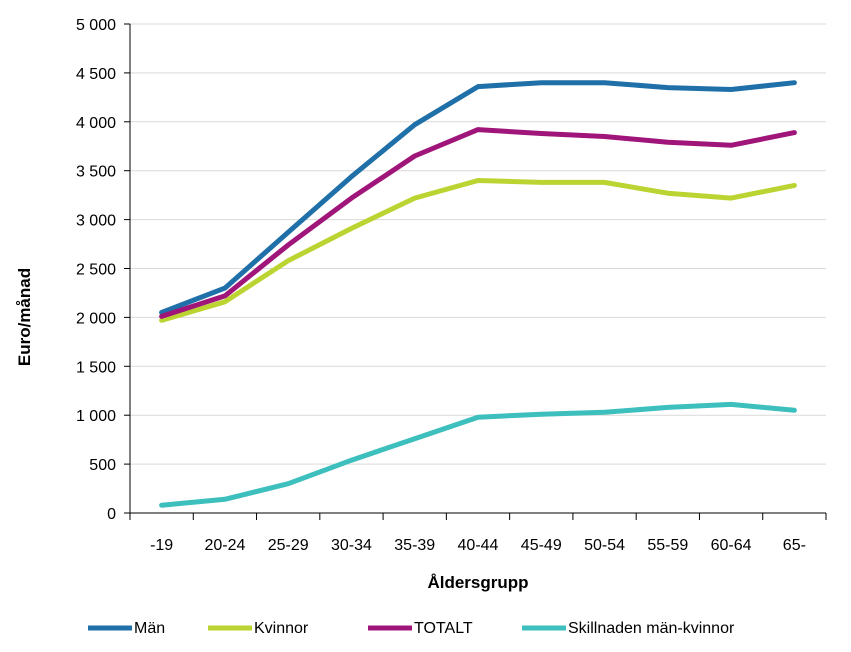 The image size is (851, 652). What do you see at coordinates (478, 545) in the screenshot?
I see `x-tick-label: 40-44` at bounding box center [478, 545].